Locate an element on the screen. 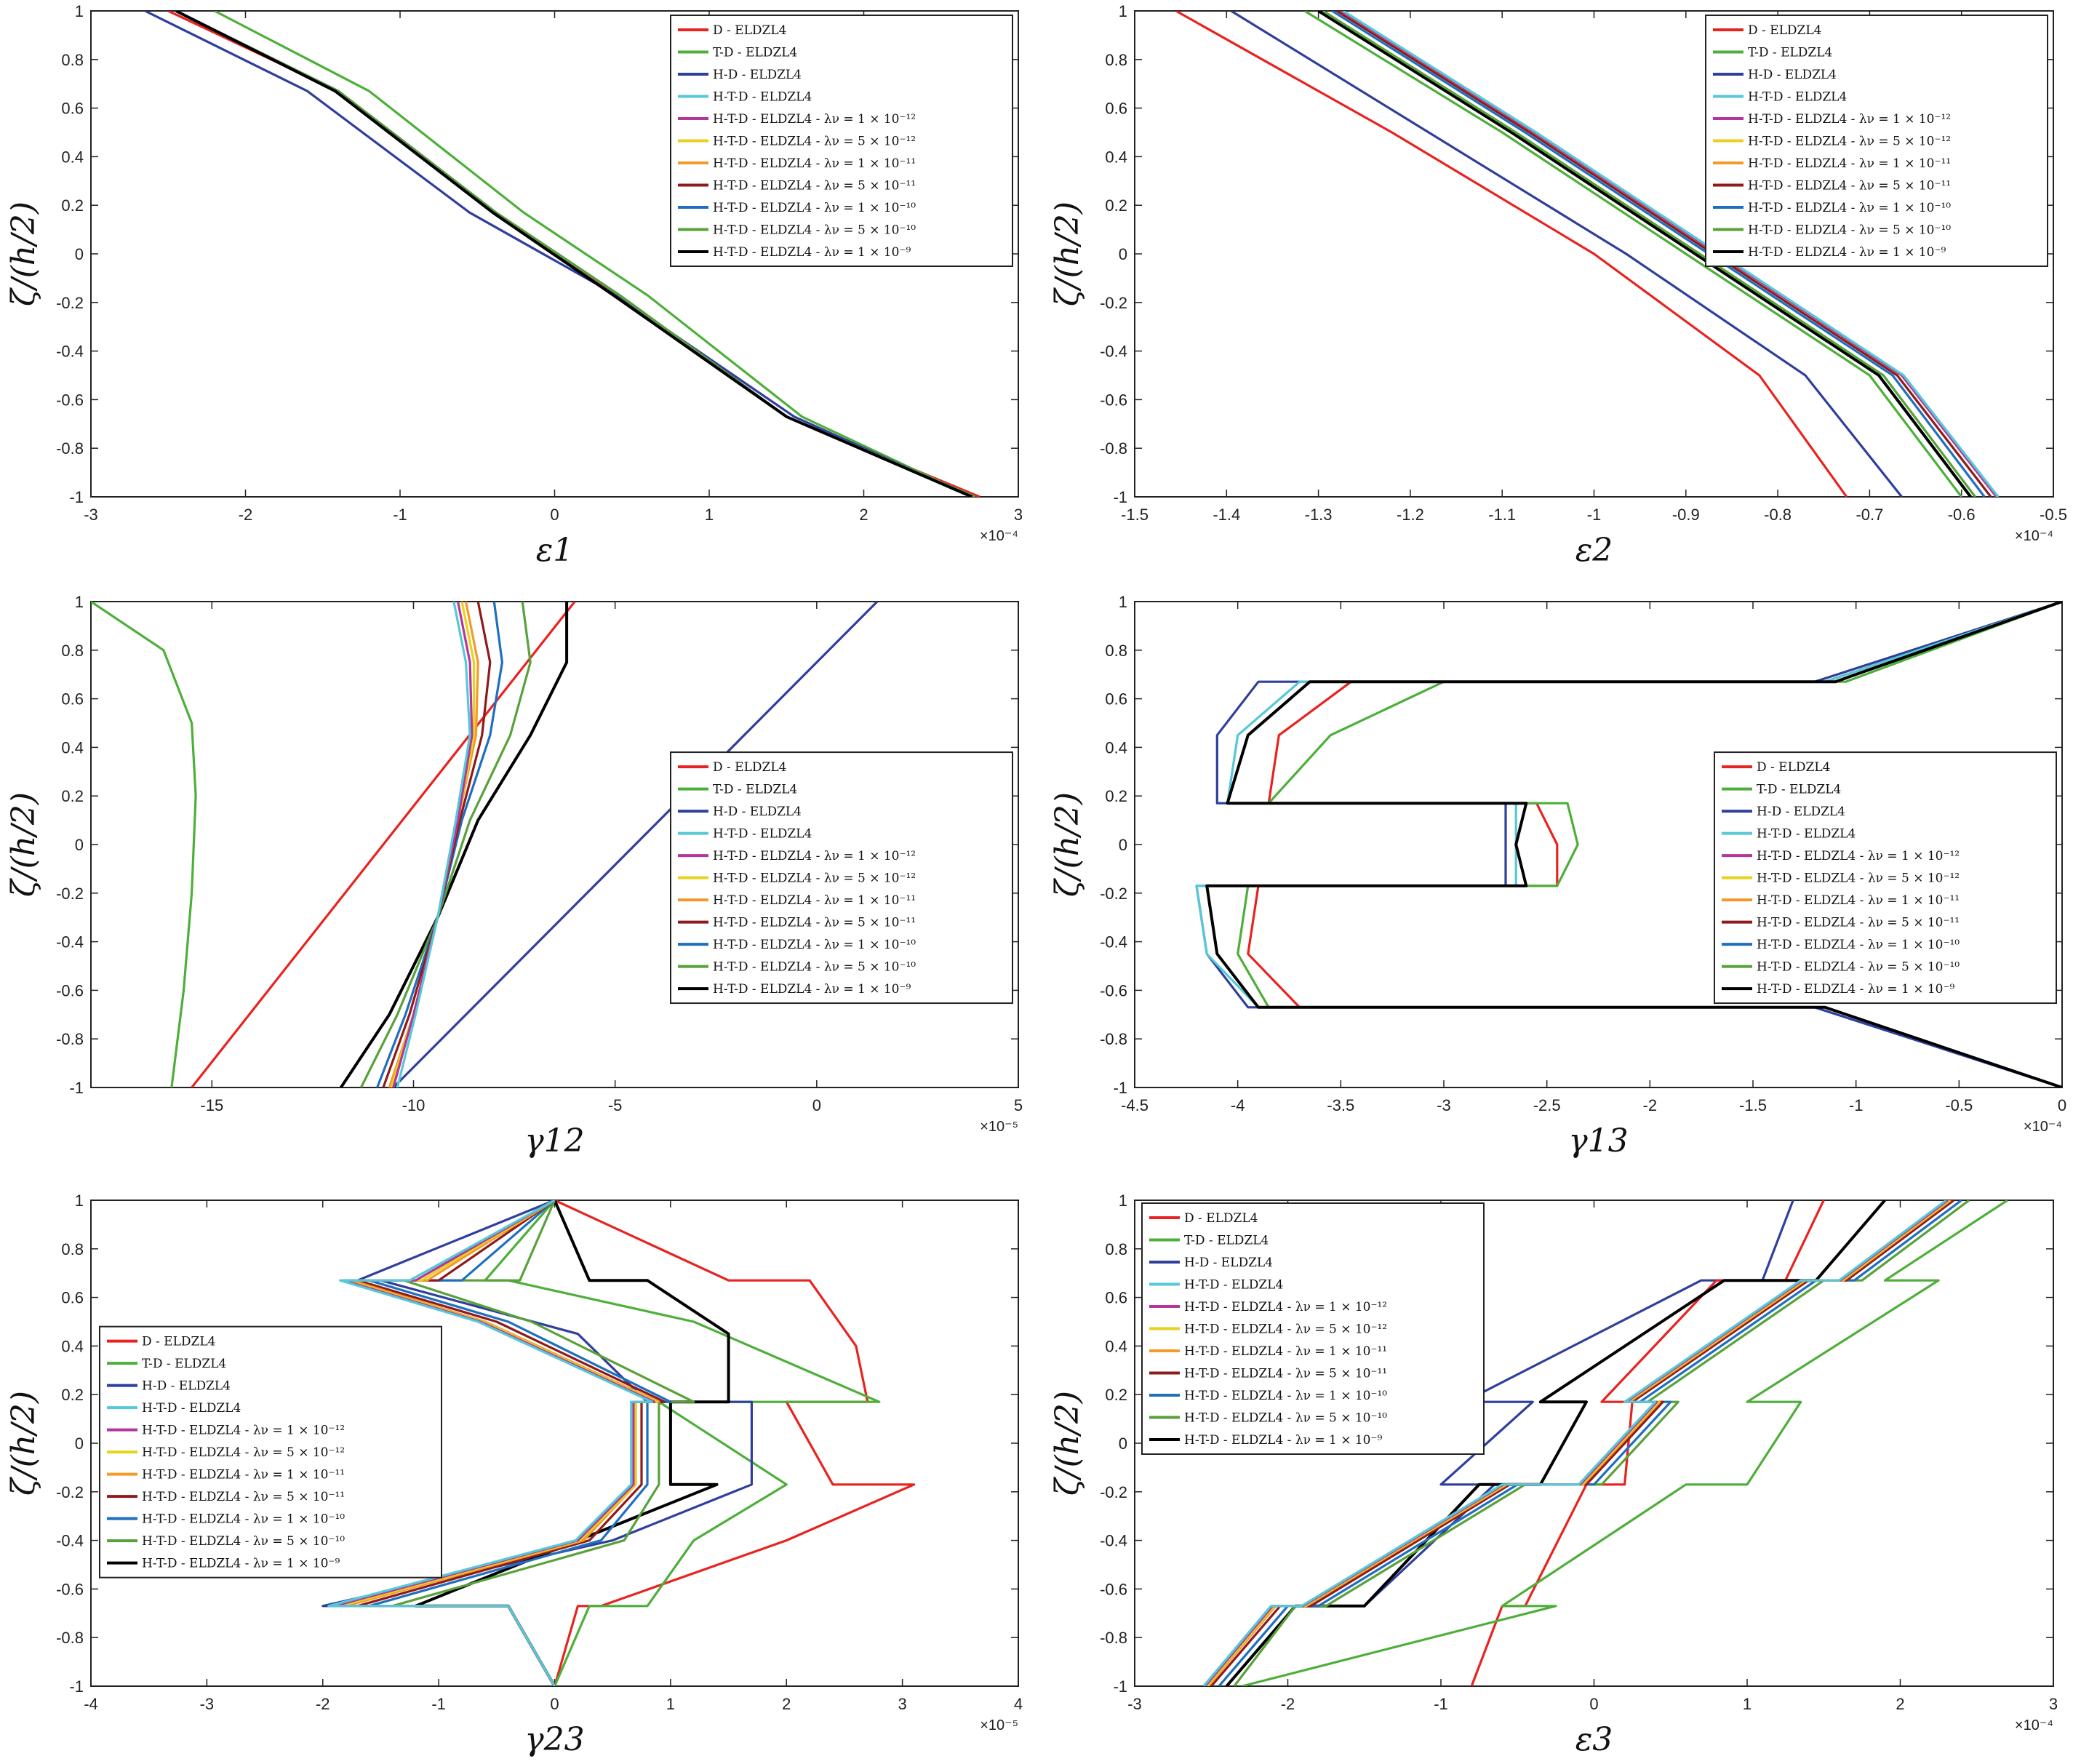  legend-box is located at coordinates (841, 878).